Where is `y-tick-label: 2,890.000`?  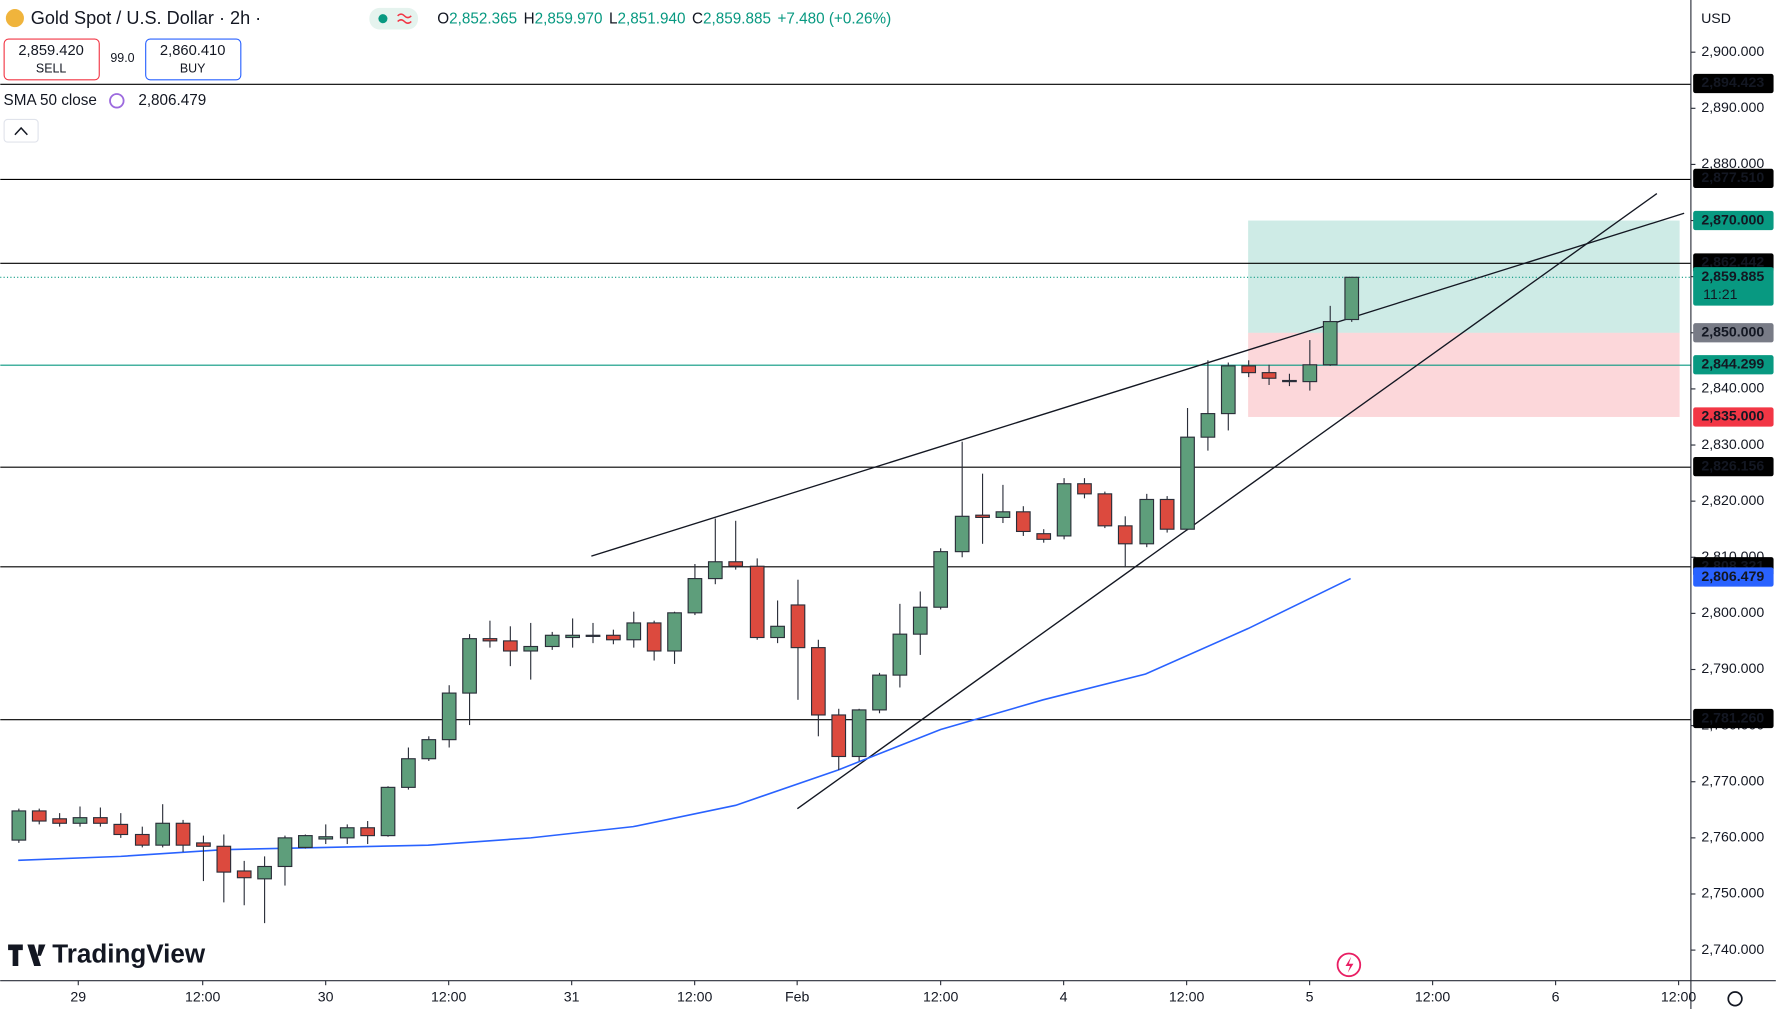 y-tick-label: 2,890.000 is located at coordinates (1732, 107).